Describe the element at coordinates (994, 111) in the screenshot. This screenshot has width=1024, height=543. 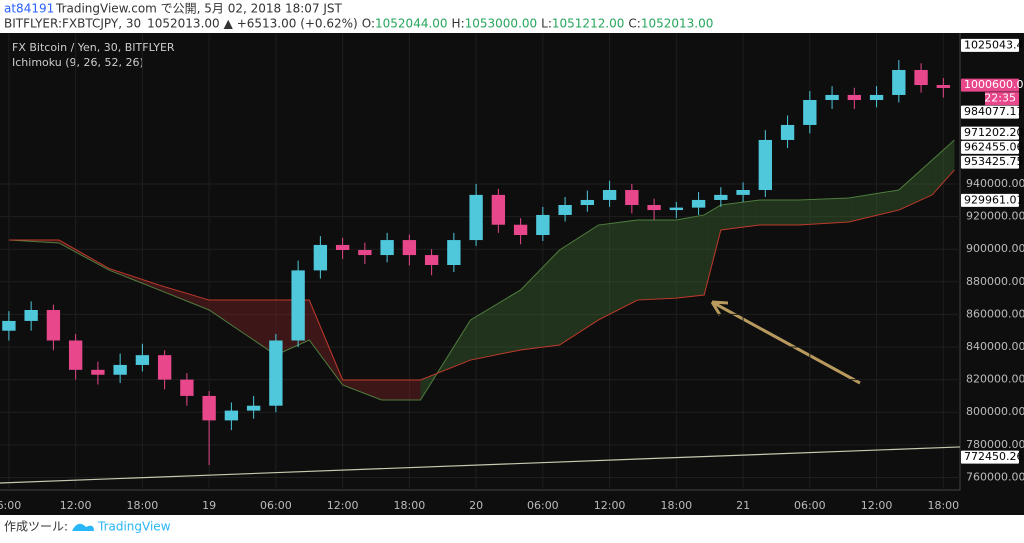
I see `price-label: 984077.17` at that location.